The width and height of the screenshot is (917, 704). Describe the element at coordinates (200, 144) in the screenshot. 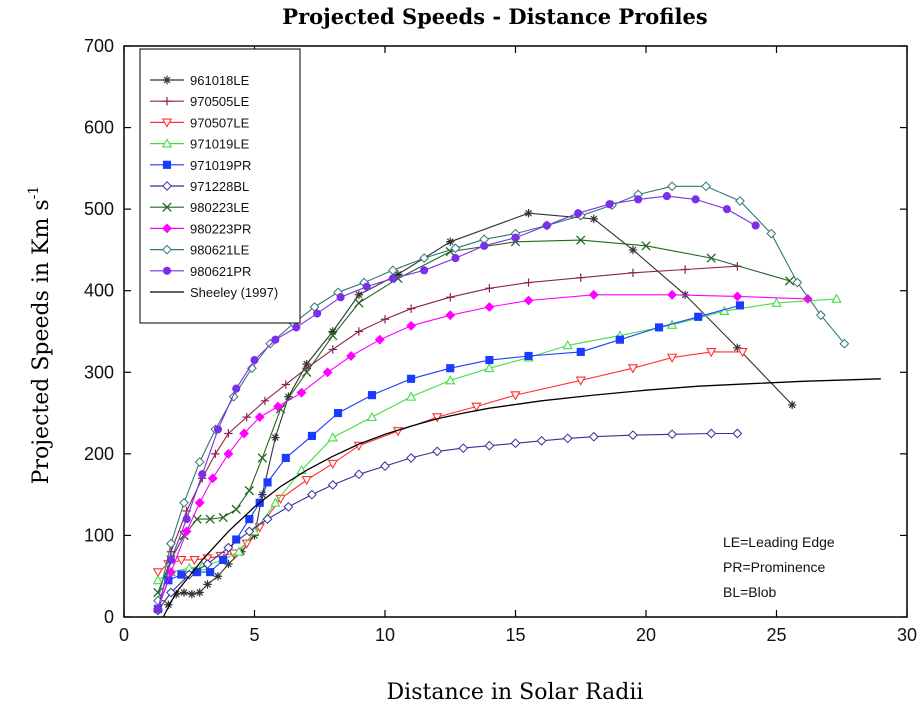

I see `legend-item: 971019LE` at that location.